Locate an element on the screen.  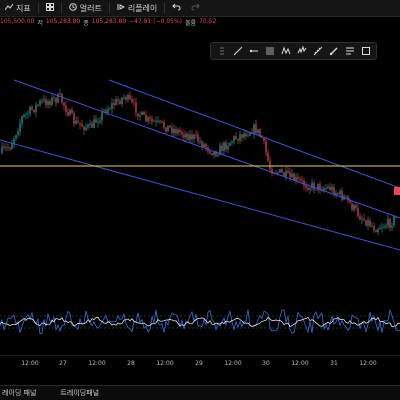
alert-clock-icon is located at coordinates (72, 8).